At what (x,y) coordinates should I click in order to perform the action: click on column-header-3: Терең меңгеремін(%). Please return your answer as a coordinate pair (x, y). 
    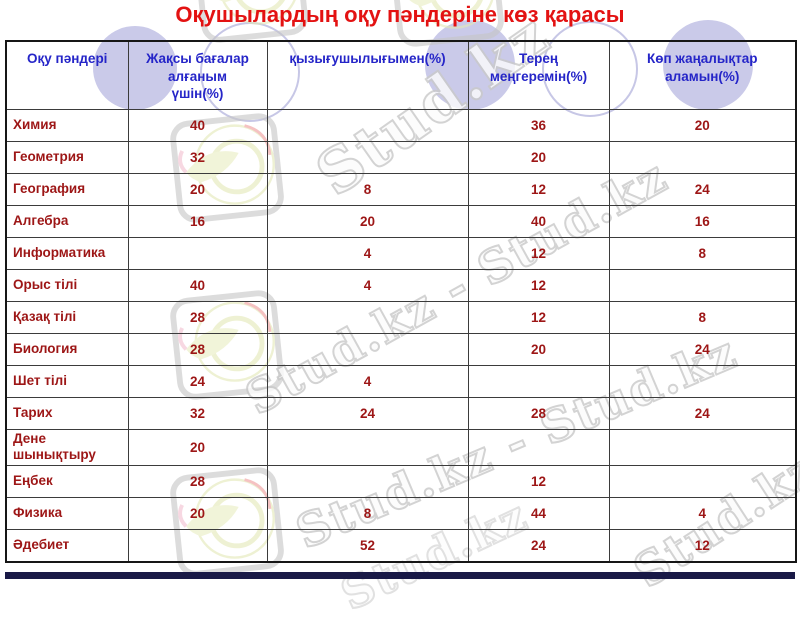
    Looking at the image, I should click on (538, 75).